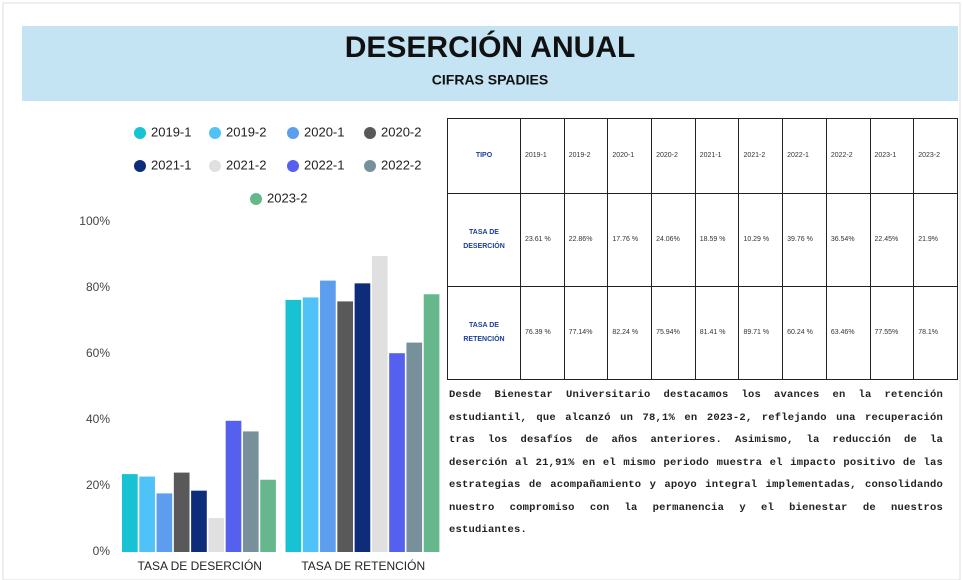 The image size is (963, 580). Describe the element at coordinates (363, 565) in the screenshot. I see `x-tick-label: TASA DE RETENCIÓN` at that location.